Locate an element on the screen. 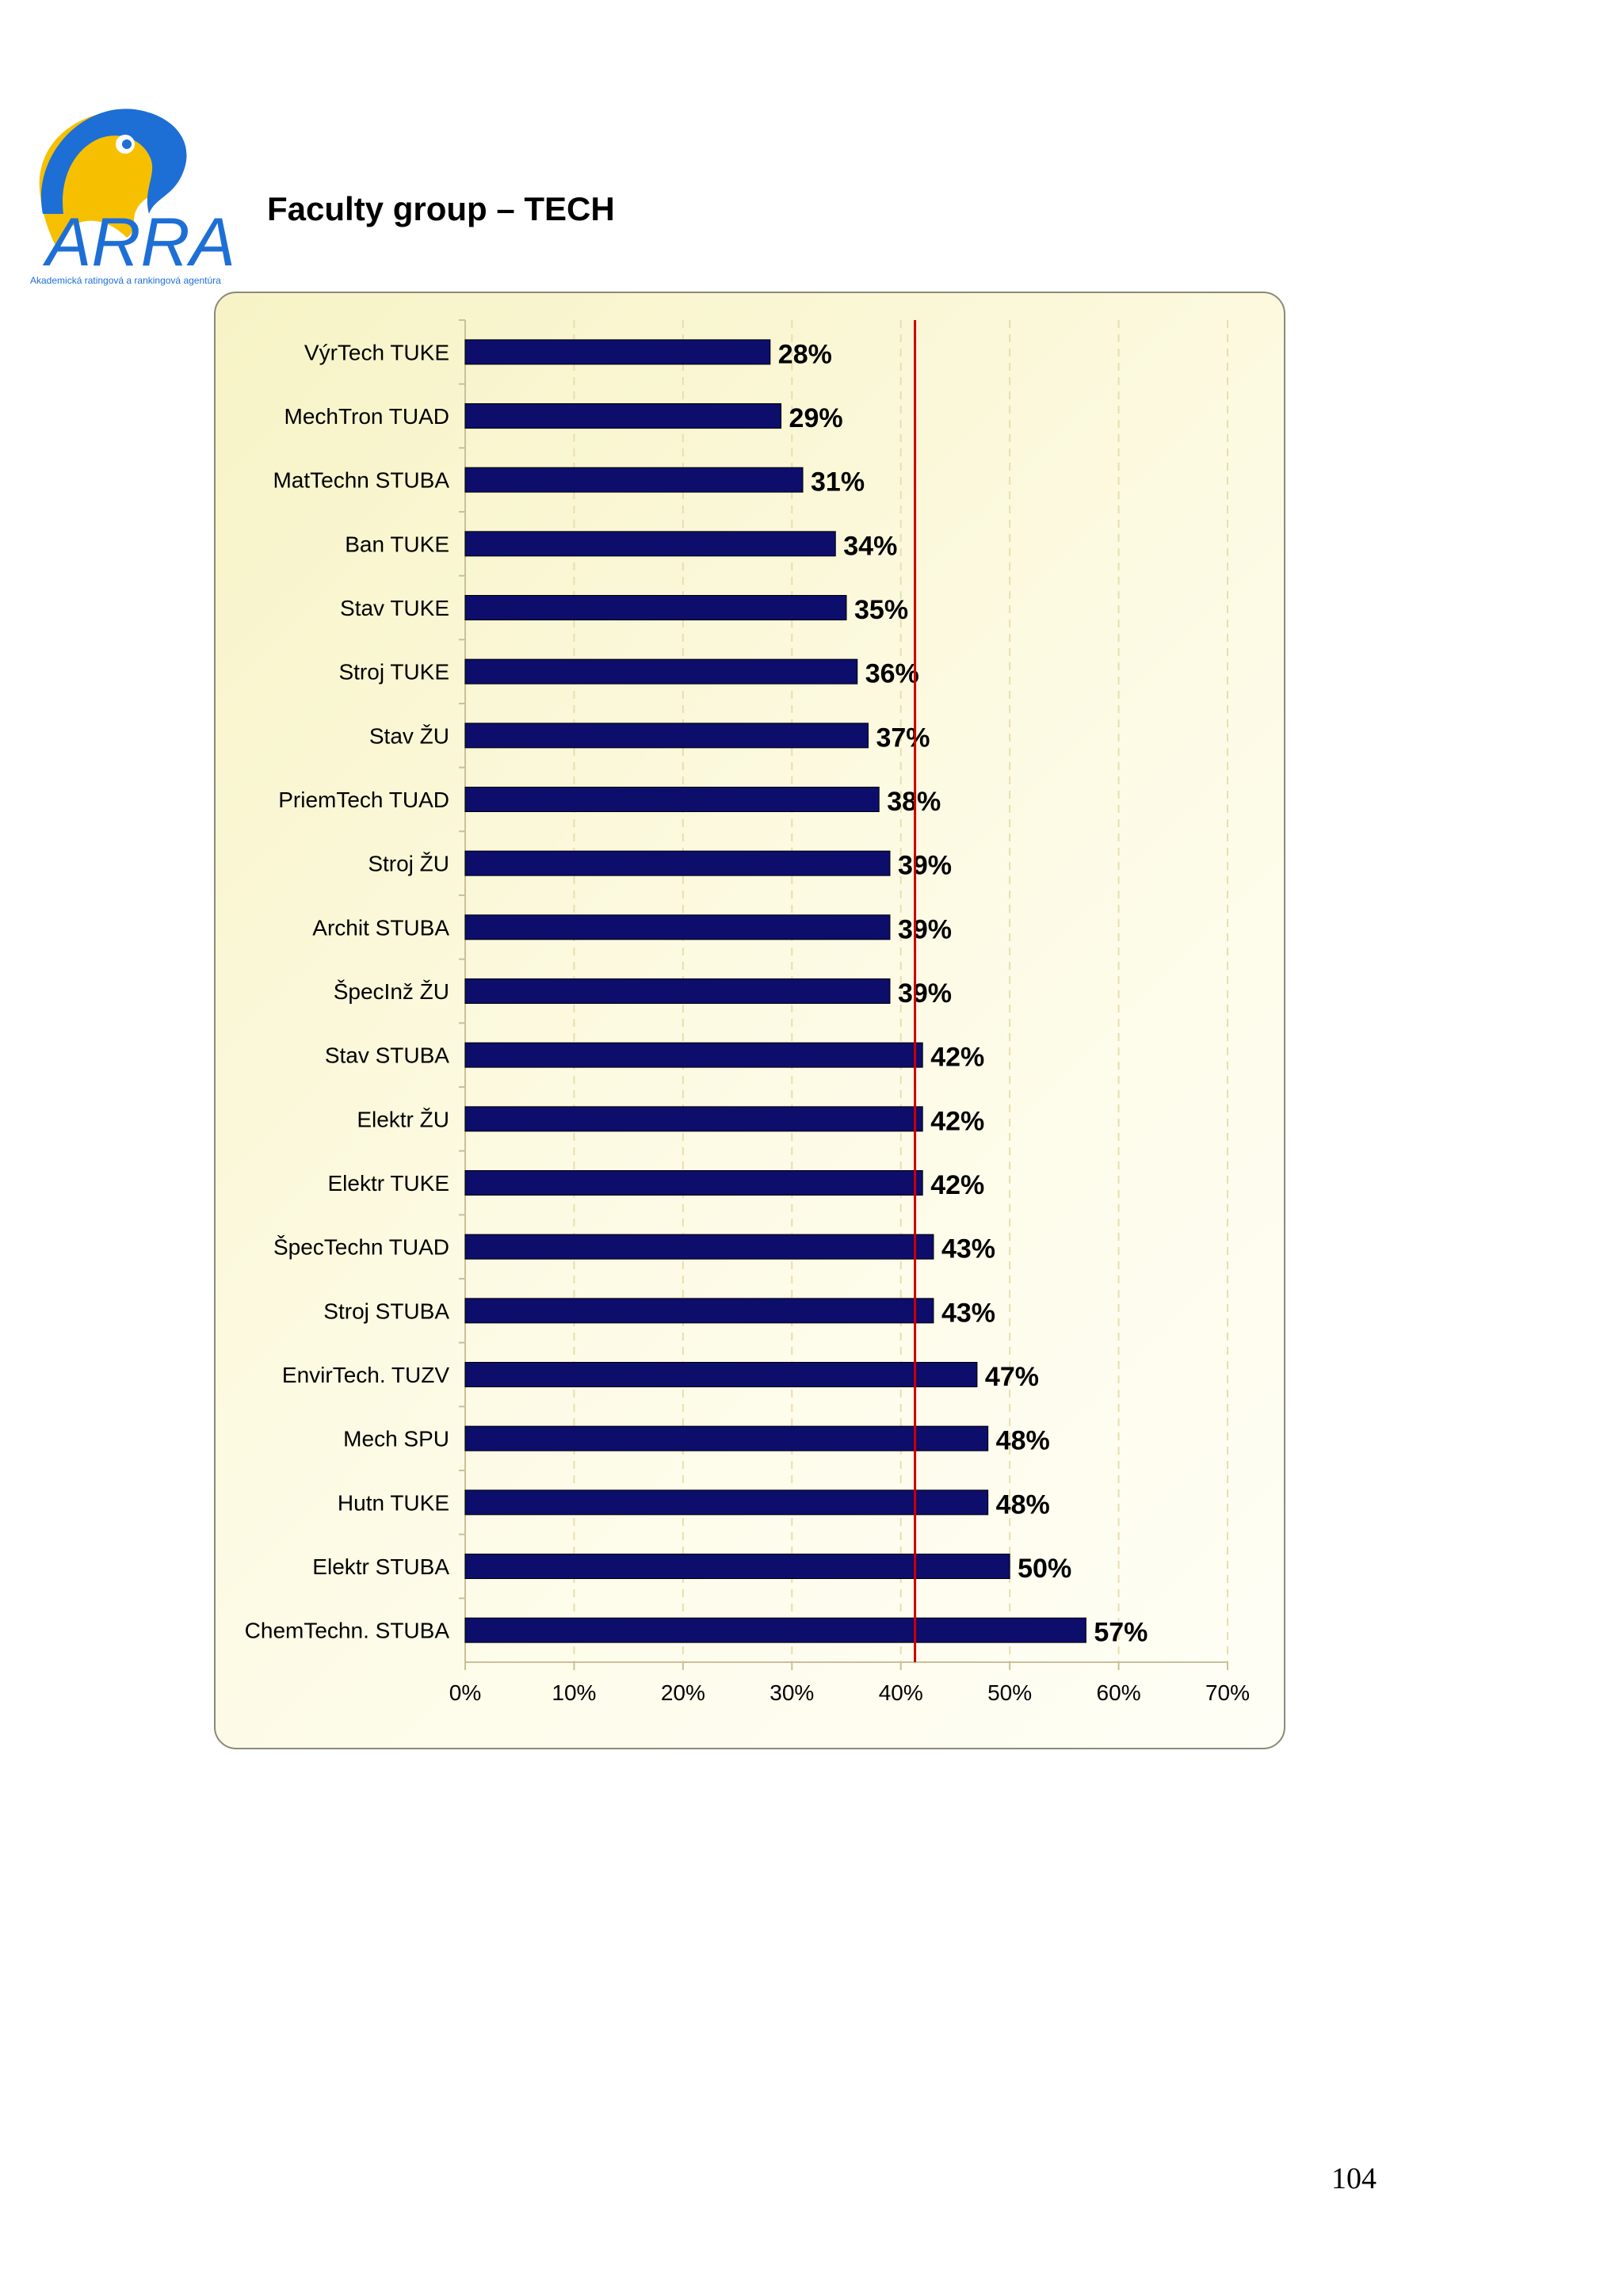  category-label: ŠpecTechn TUAD is located at coordinates (361, 1247).